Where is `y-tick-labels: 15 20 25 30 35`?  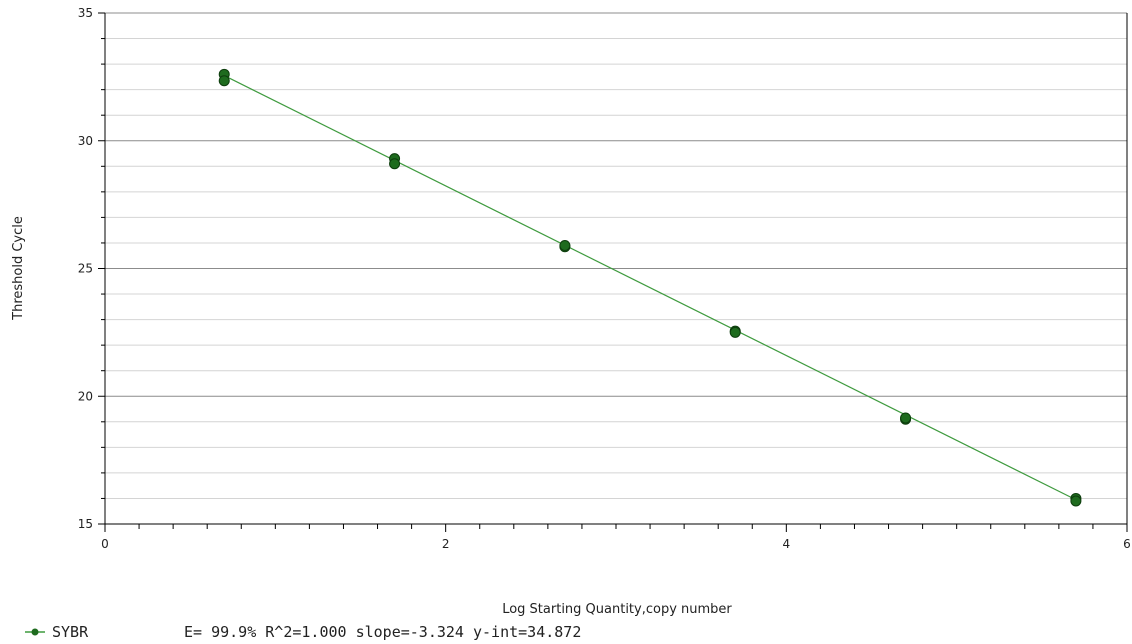 y-tick-labels: 15 20 25 30 35 is located at coordinates (85, 268).